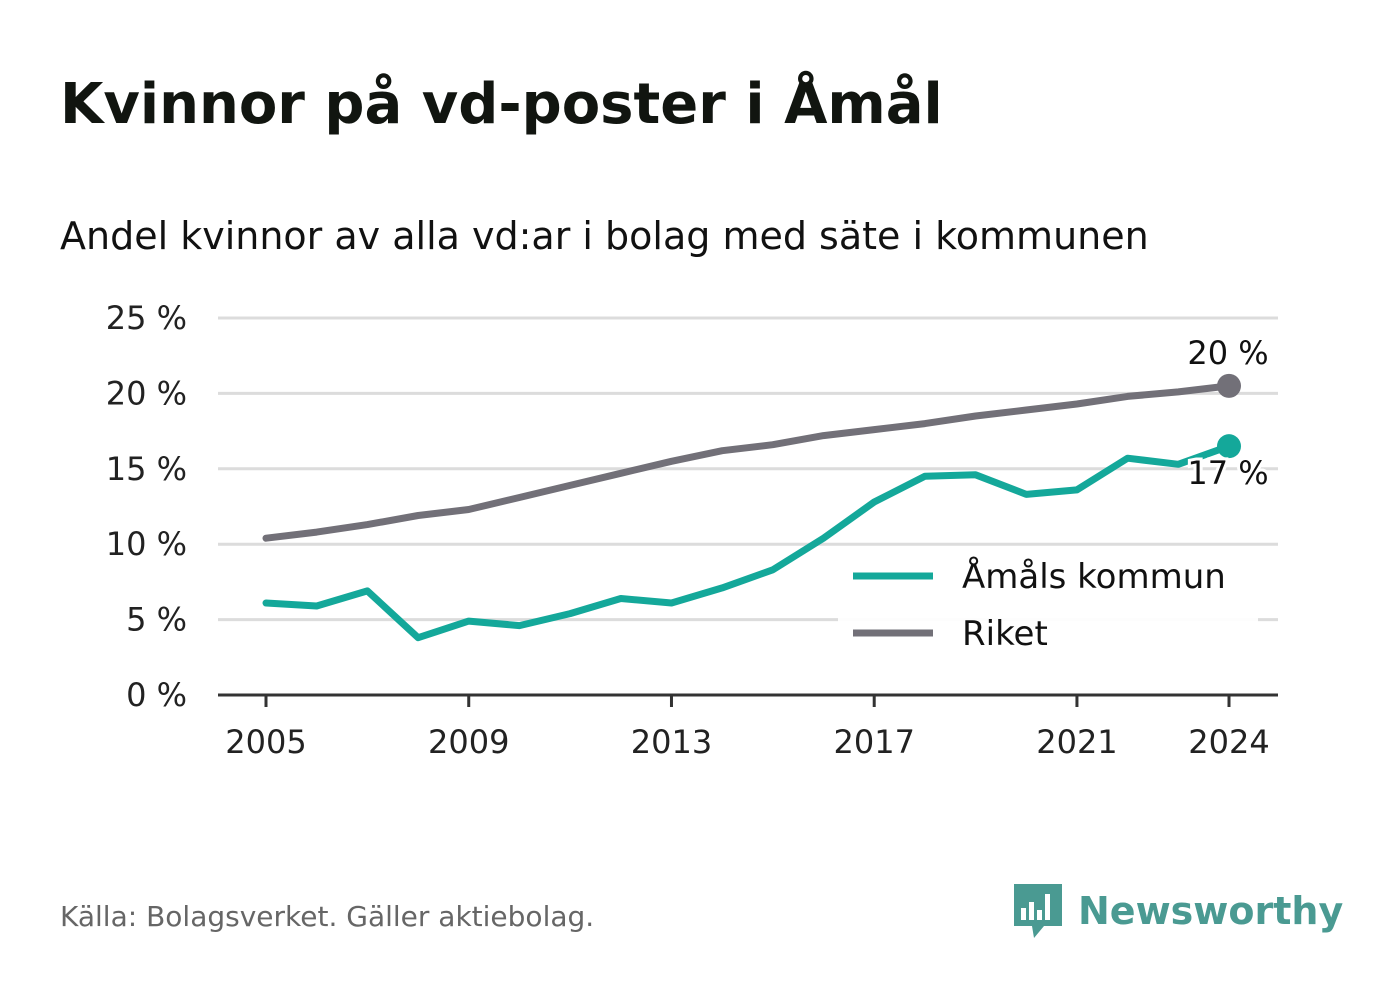 This screenshot has width=1382, height=999. Describe the element at coordinates (748, 727) in the screenshot. I see `x-axis: 2005 2009 2013 2017 2021 2024` at that location.